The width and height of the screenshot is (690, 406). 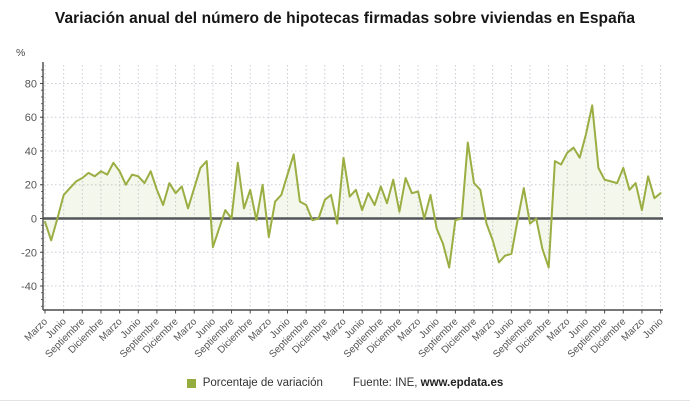 What do you see at coordinates (191, 383) in the screenshot?
I see `legend-swatch-icon` at bounding box center [191, 383].